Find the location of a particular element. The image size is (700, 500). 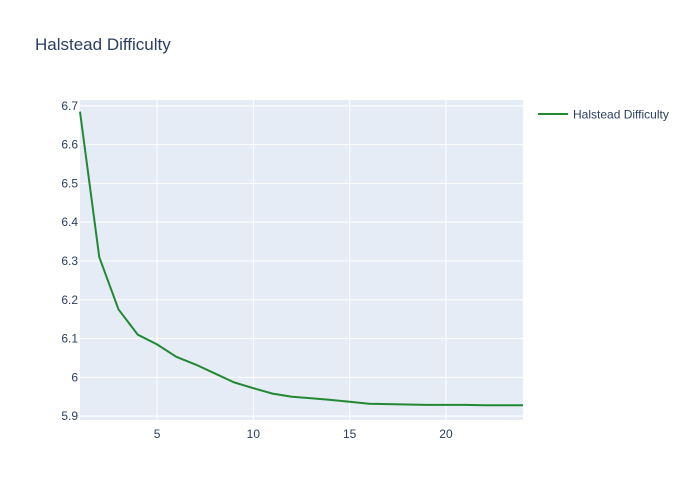

x-tick-label: 15 is located at coordinates (350, 434).